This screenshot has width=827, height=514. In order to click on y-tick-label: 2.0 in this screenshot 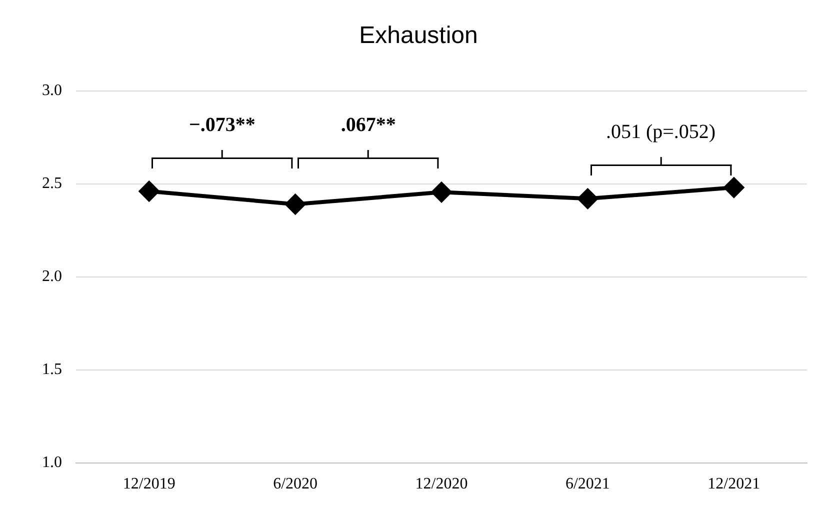, I will do `click(52, 277)`.